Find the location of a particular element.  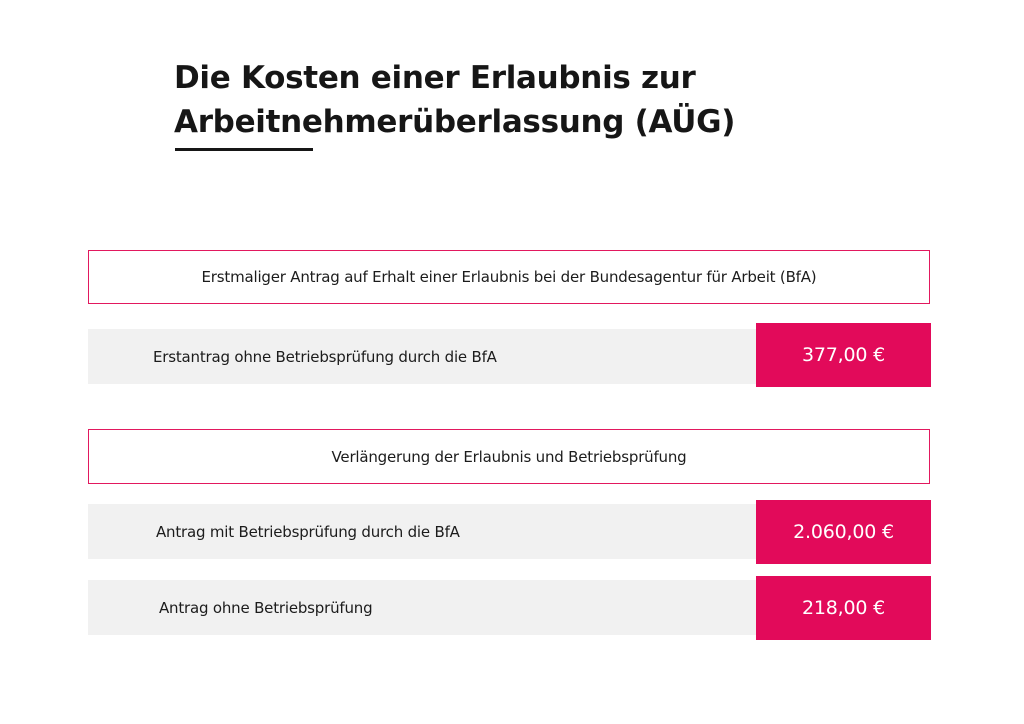

cost-row-without-audit: Antrag ohne Betriebsprüfung 218,00 € is located at coordinates (509, 608).